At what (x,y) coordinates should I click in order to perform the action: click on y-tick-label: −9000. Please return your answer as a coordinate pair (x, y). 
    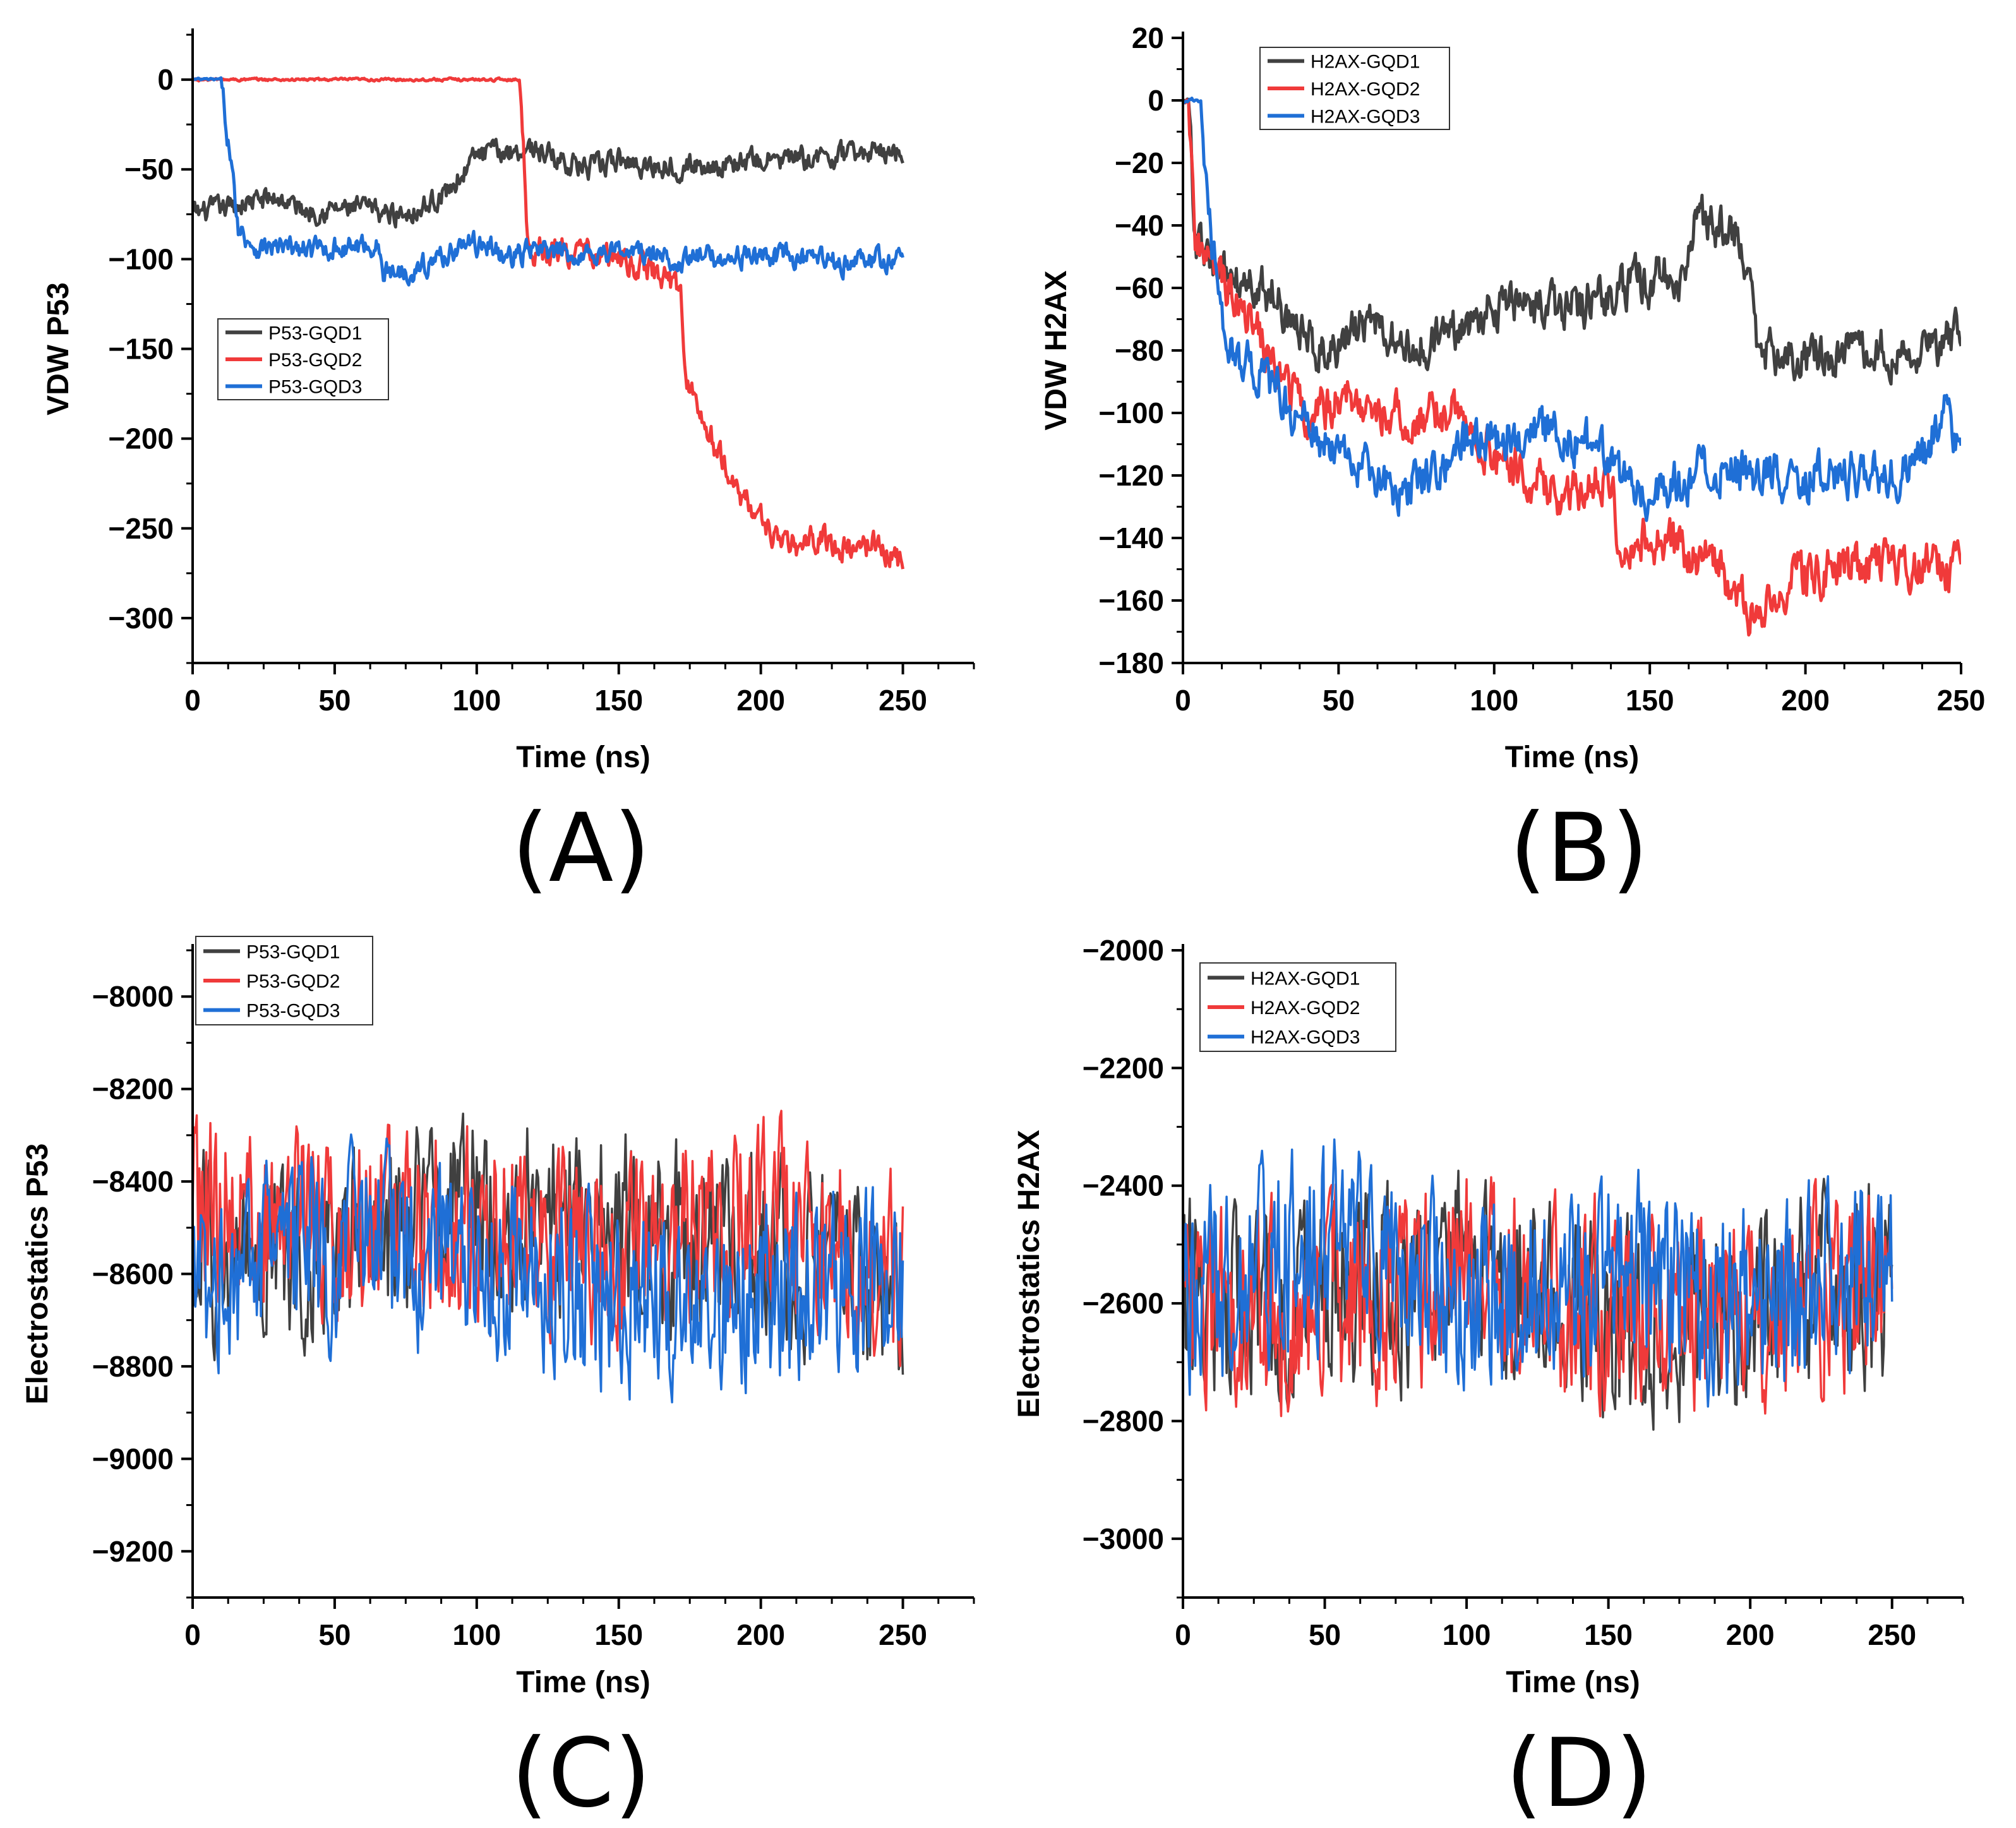
    Looking at the image, I should click on (133, 1459).